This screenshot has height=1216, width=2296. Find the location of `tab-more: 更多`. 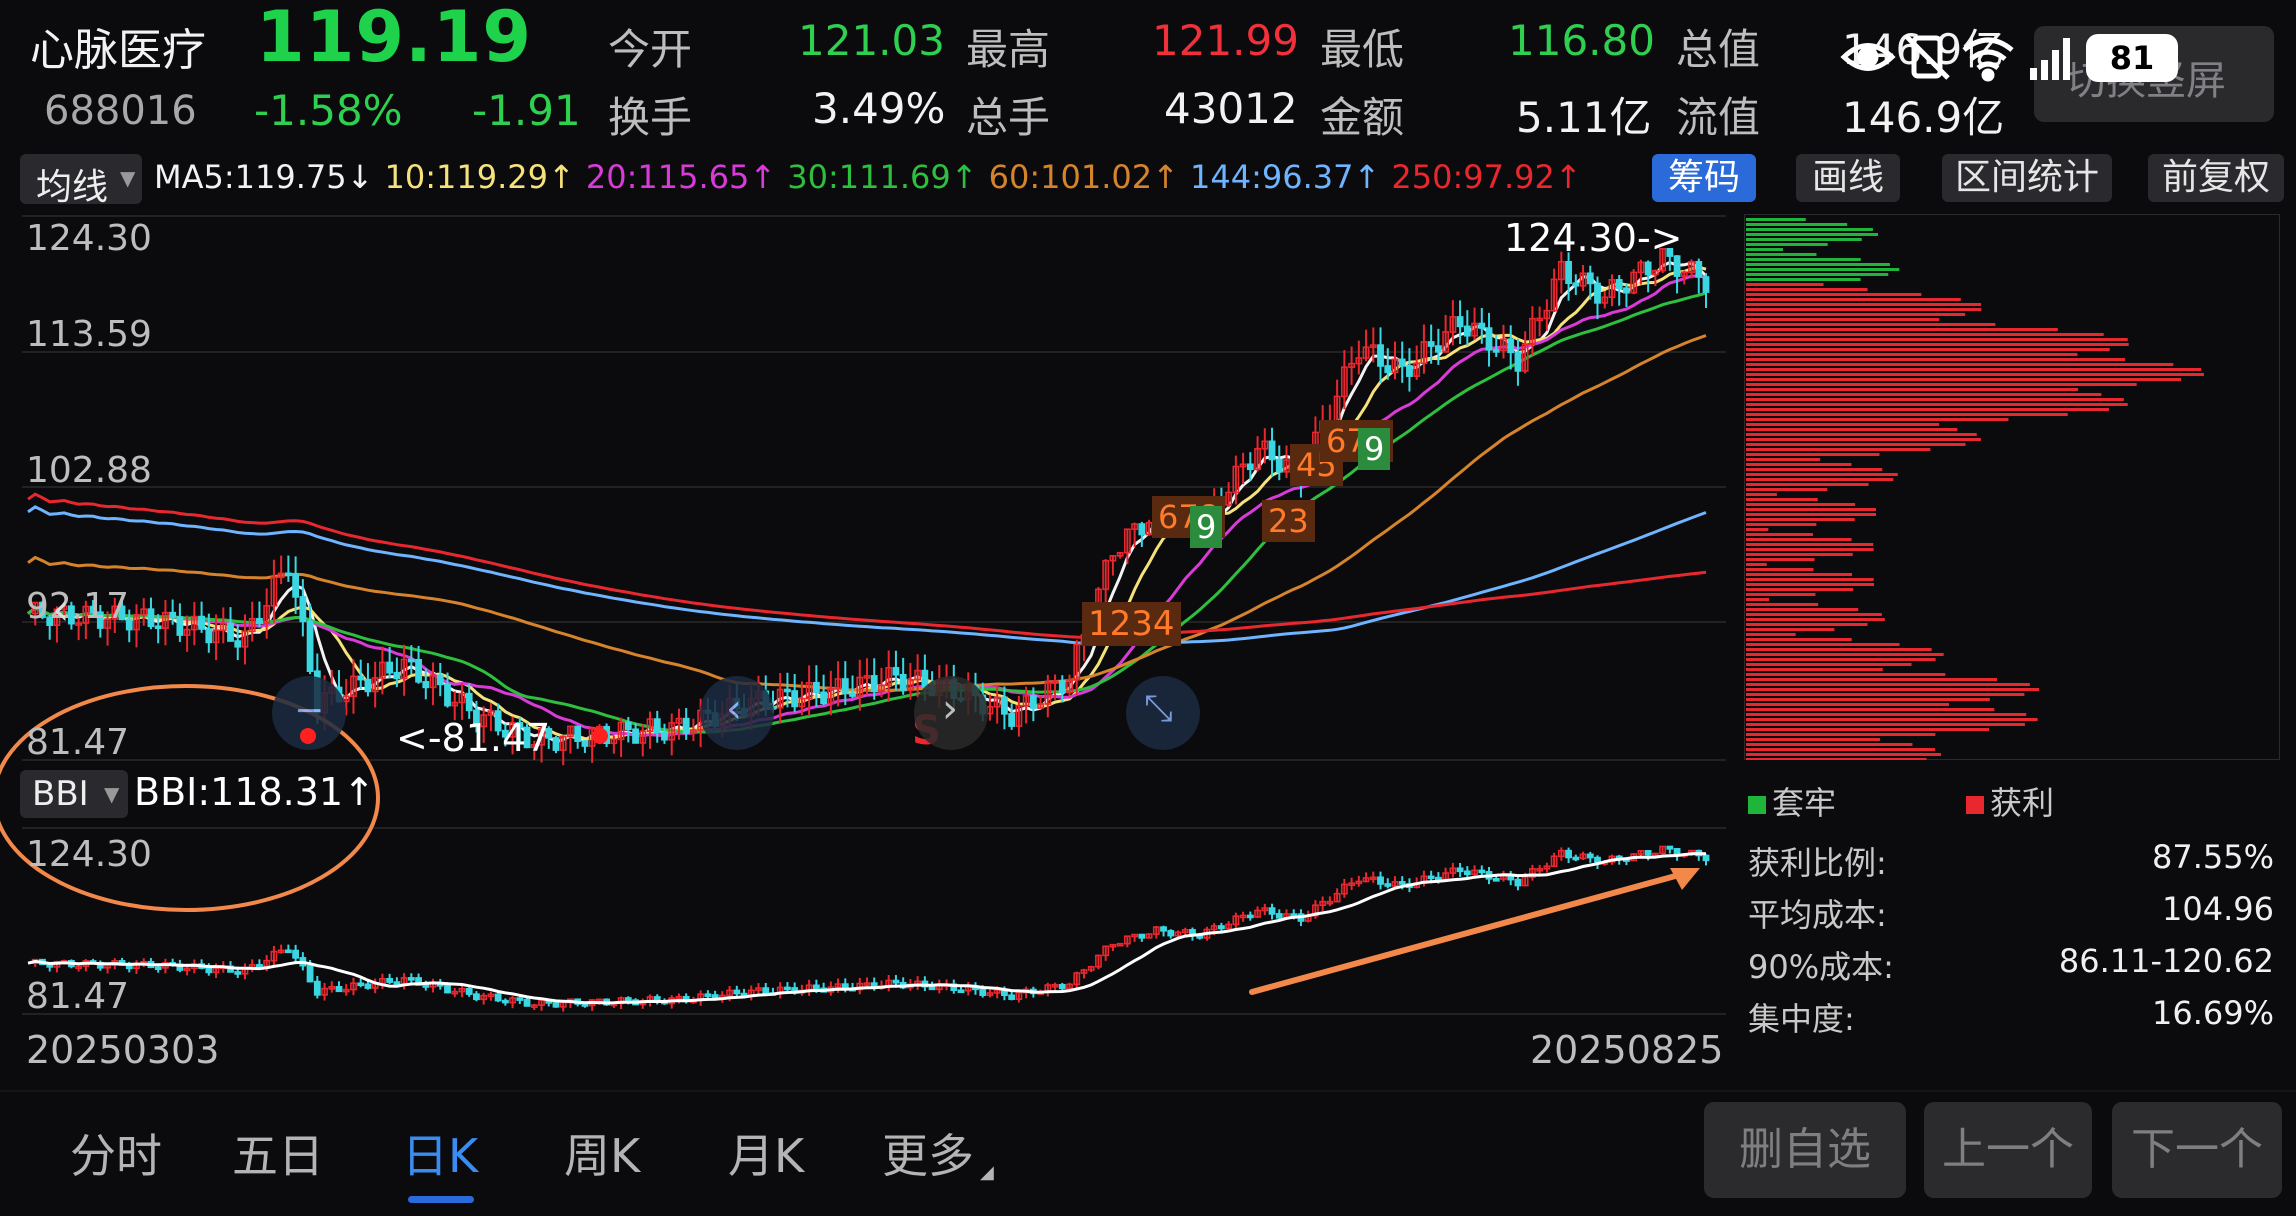

tab-more: 更多 is located at coordinates (928, 1156).